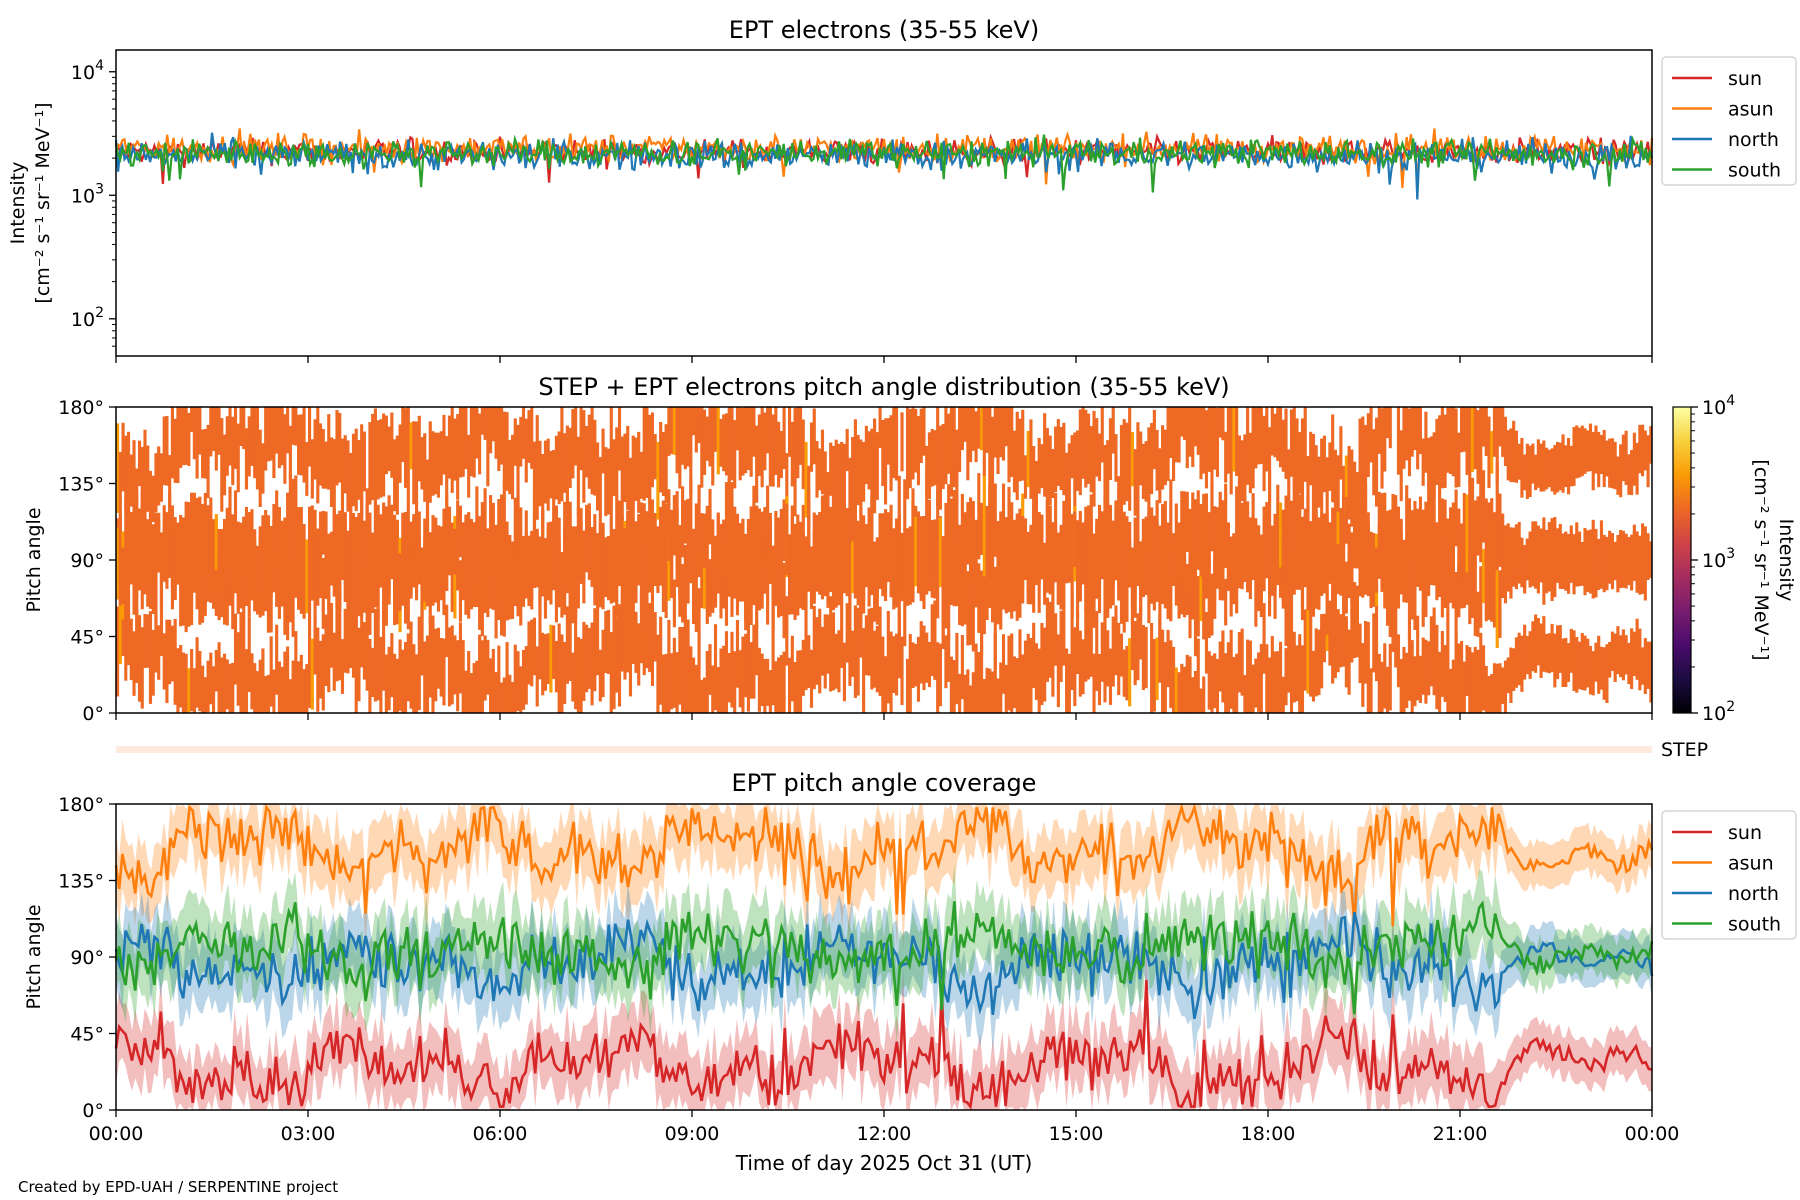 Image resolution: width=1800 pixels, height=1200 pixels. What do you see at coordinates (87, 561) in the screenshot?
I see `angle-ytick-label: 90°` at bounding box center [87, 561].